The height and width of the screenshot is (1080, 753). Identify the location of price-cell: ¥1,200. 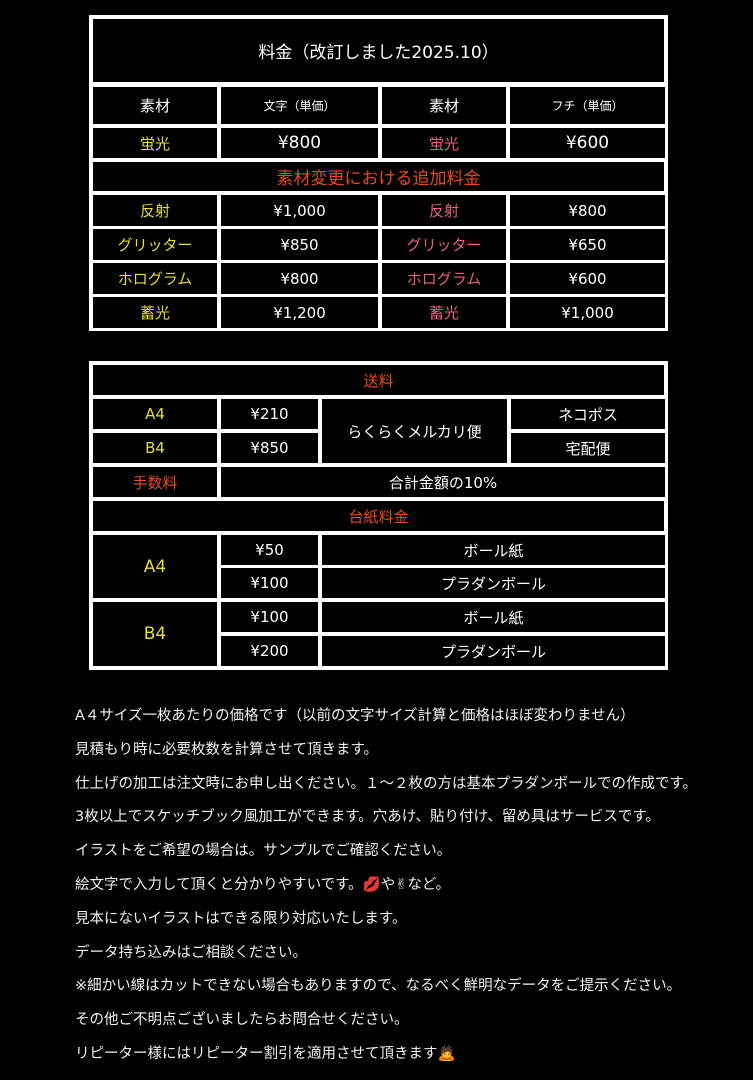
(299, 312).